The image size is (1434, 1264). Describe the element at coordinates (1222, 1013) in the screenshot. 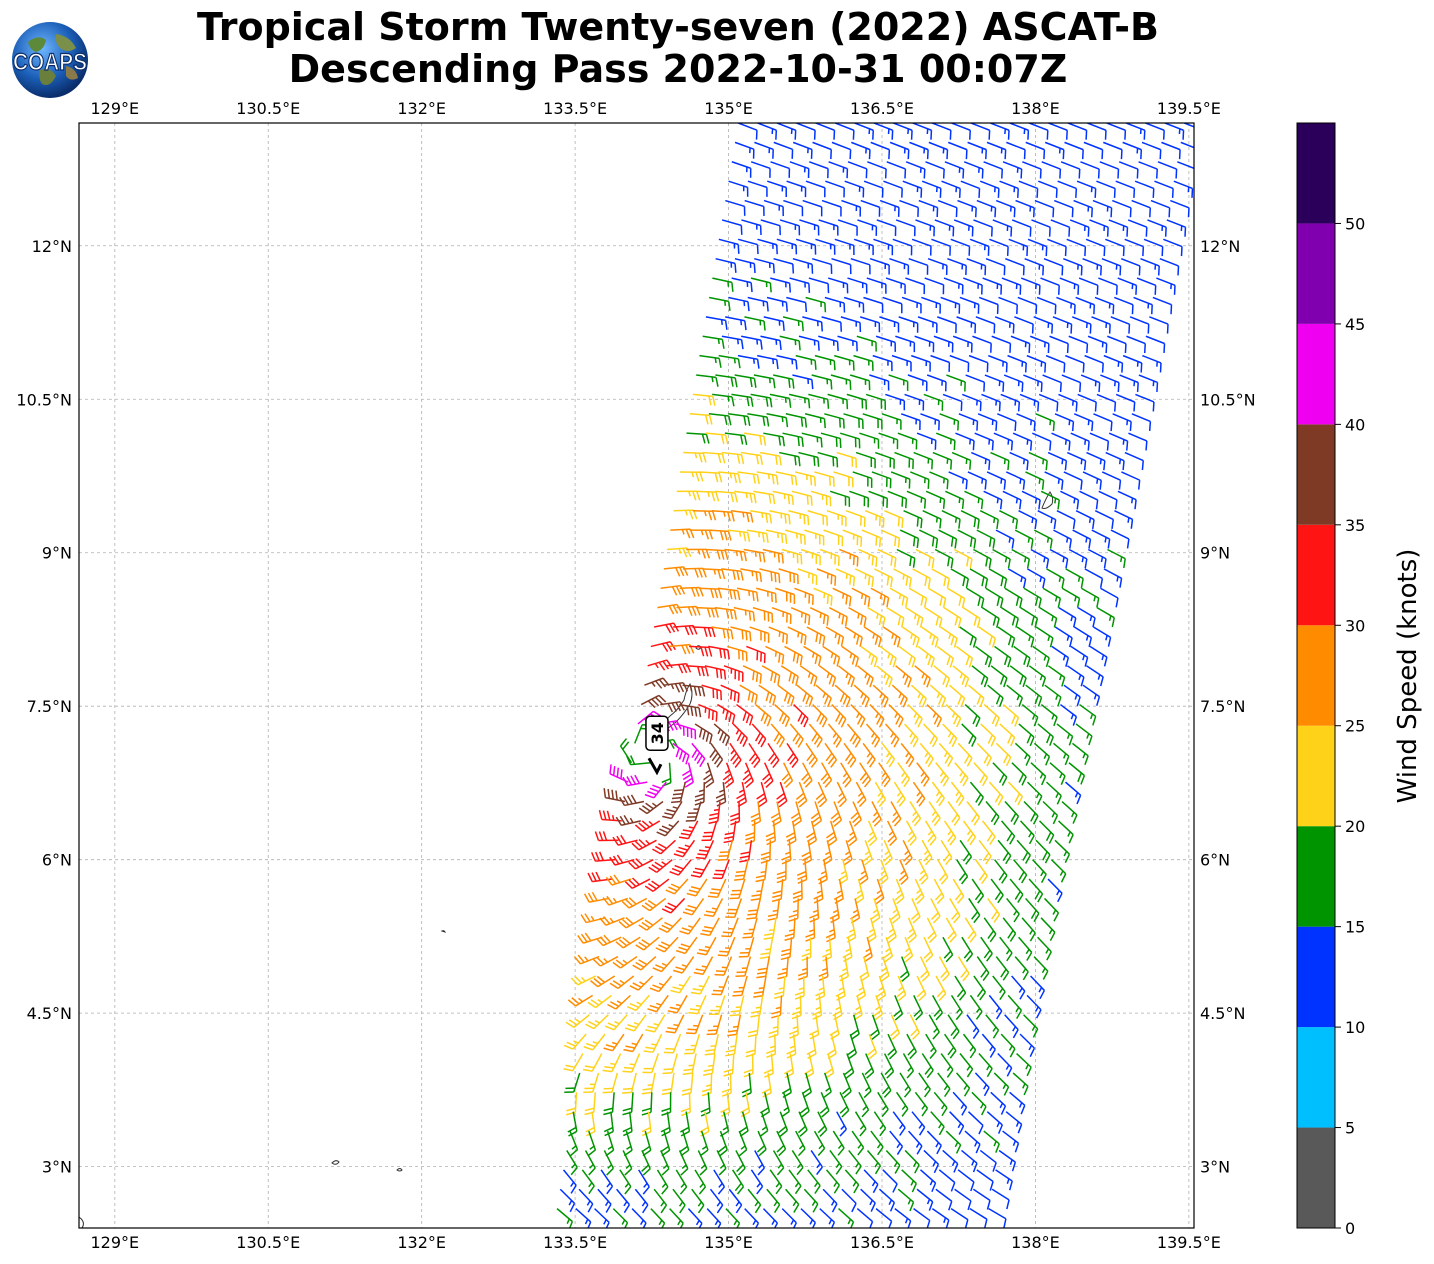

I see `lat-tick-label-right: 4.5°N` at that location.